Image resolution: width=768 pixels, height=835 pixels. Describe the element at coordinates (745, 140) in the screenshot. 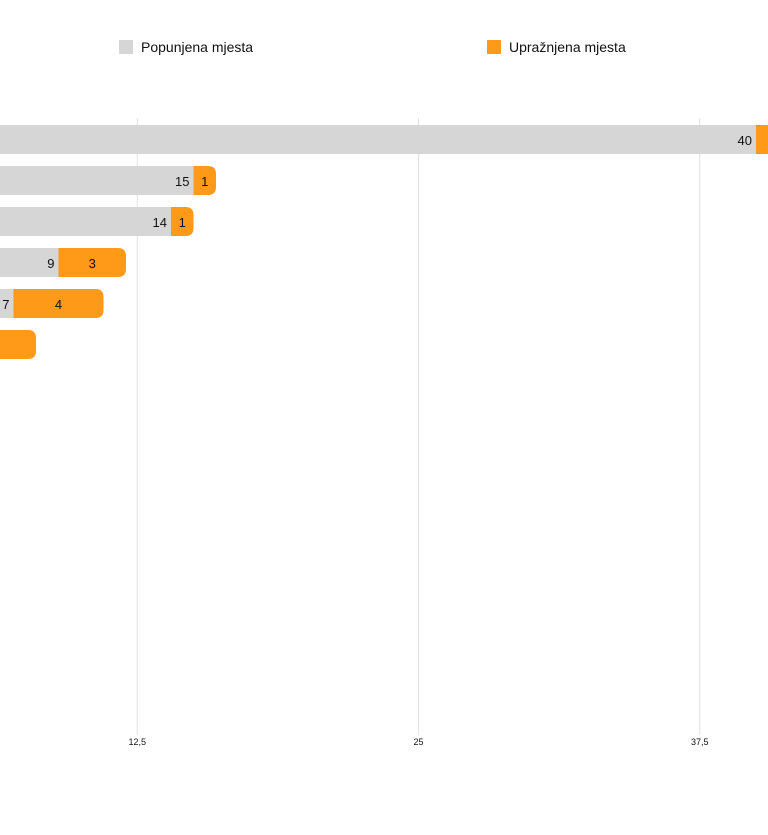

I see `bar-label-filled-0: 40` at that location.